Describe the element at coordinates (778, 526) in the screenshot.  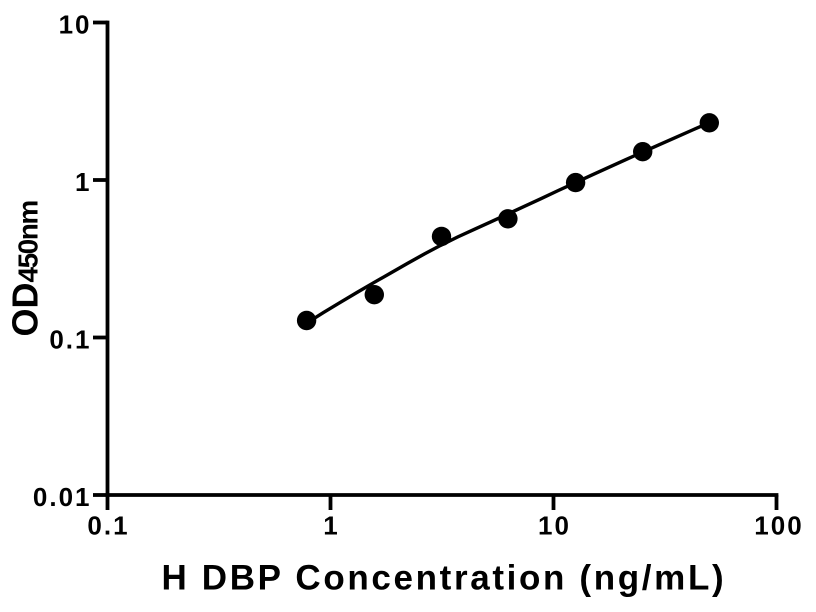
I see `svg-text: 100` at that location.